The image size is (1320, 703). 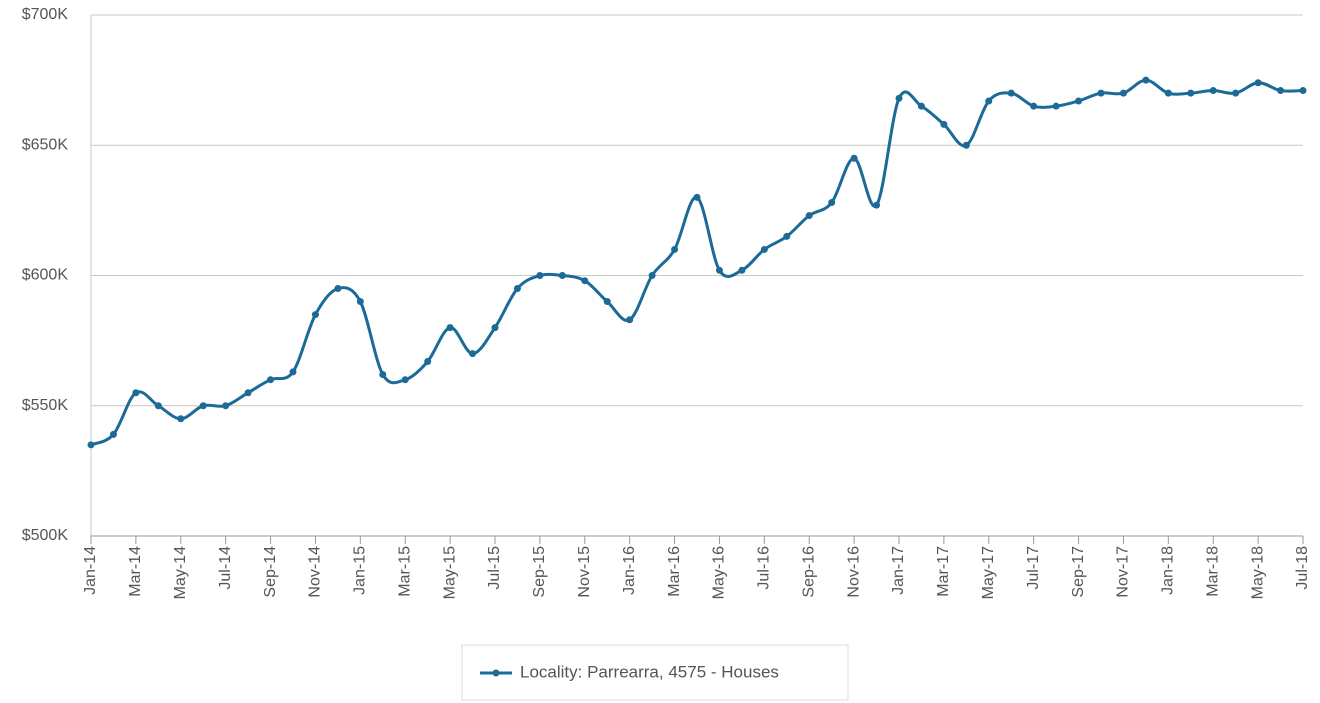 I want to click on legend: Locality: Parrearra, 4575 - Houses, so click(x=655, y=672).